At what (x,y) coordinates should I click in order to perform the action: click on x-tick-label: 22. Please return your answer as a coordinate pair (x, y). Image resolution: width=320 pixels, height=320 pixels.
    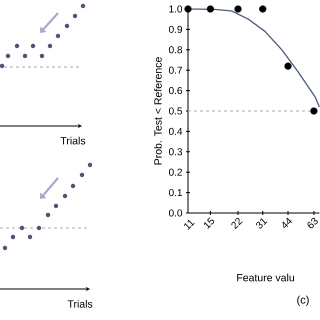
    Looking at the image, I should click on (237, 224).